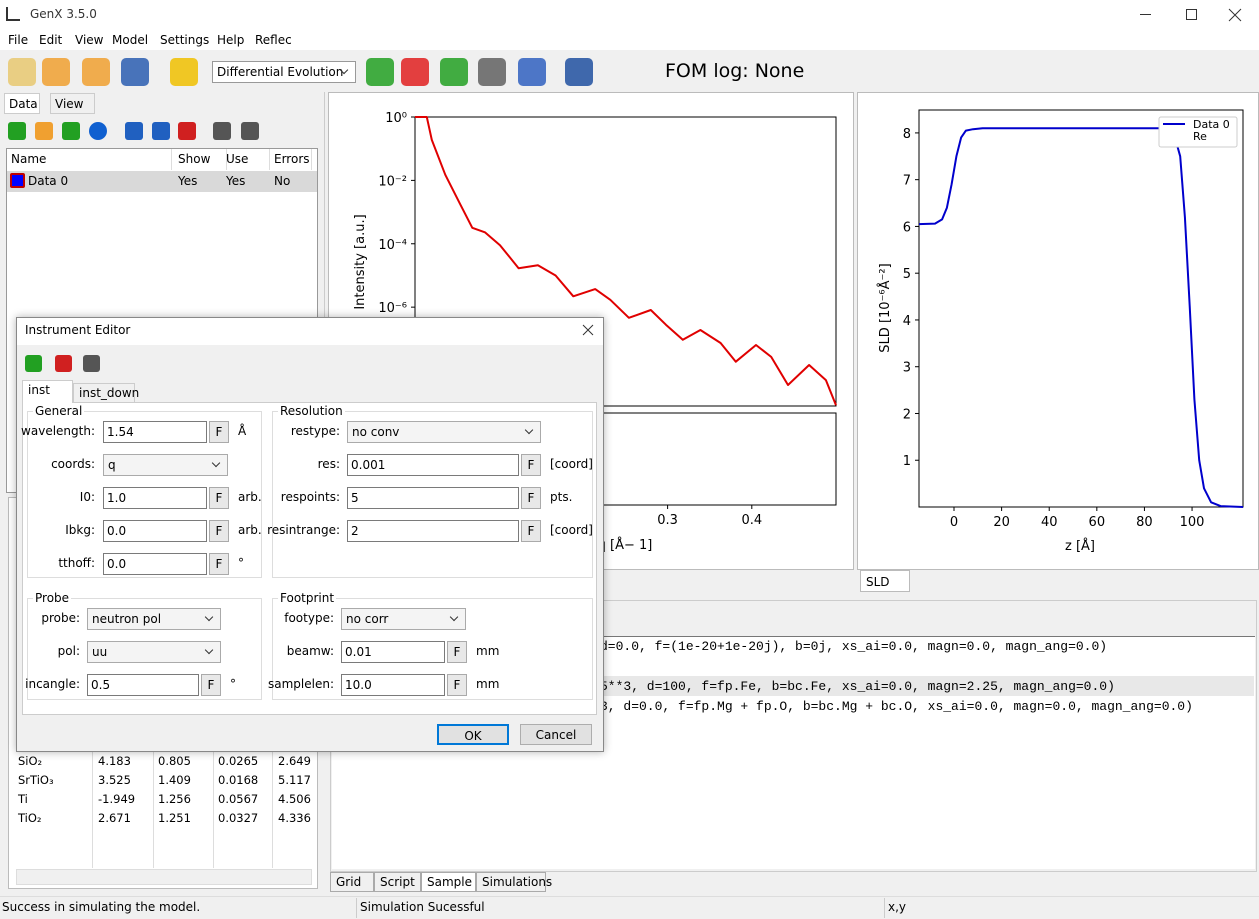  Describe the element at coordinates (393, 652) in the screenshot. I see `field-input: 0.01` at that location.